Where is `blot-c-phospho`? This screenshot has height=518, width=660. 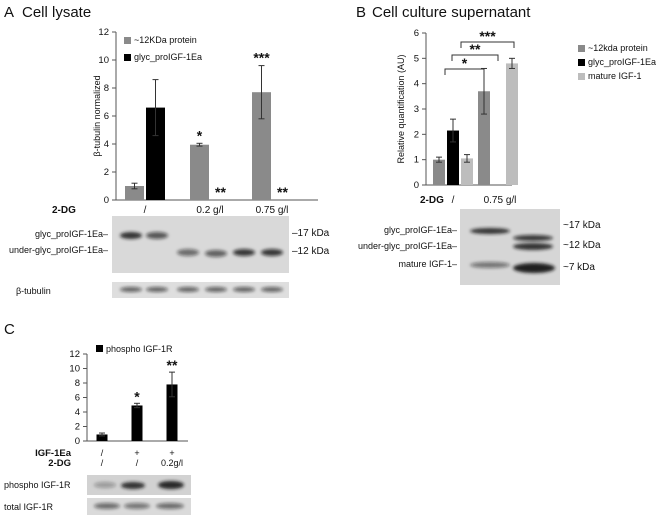 blot-c-phospho is located at coordinates (139, 485).